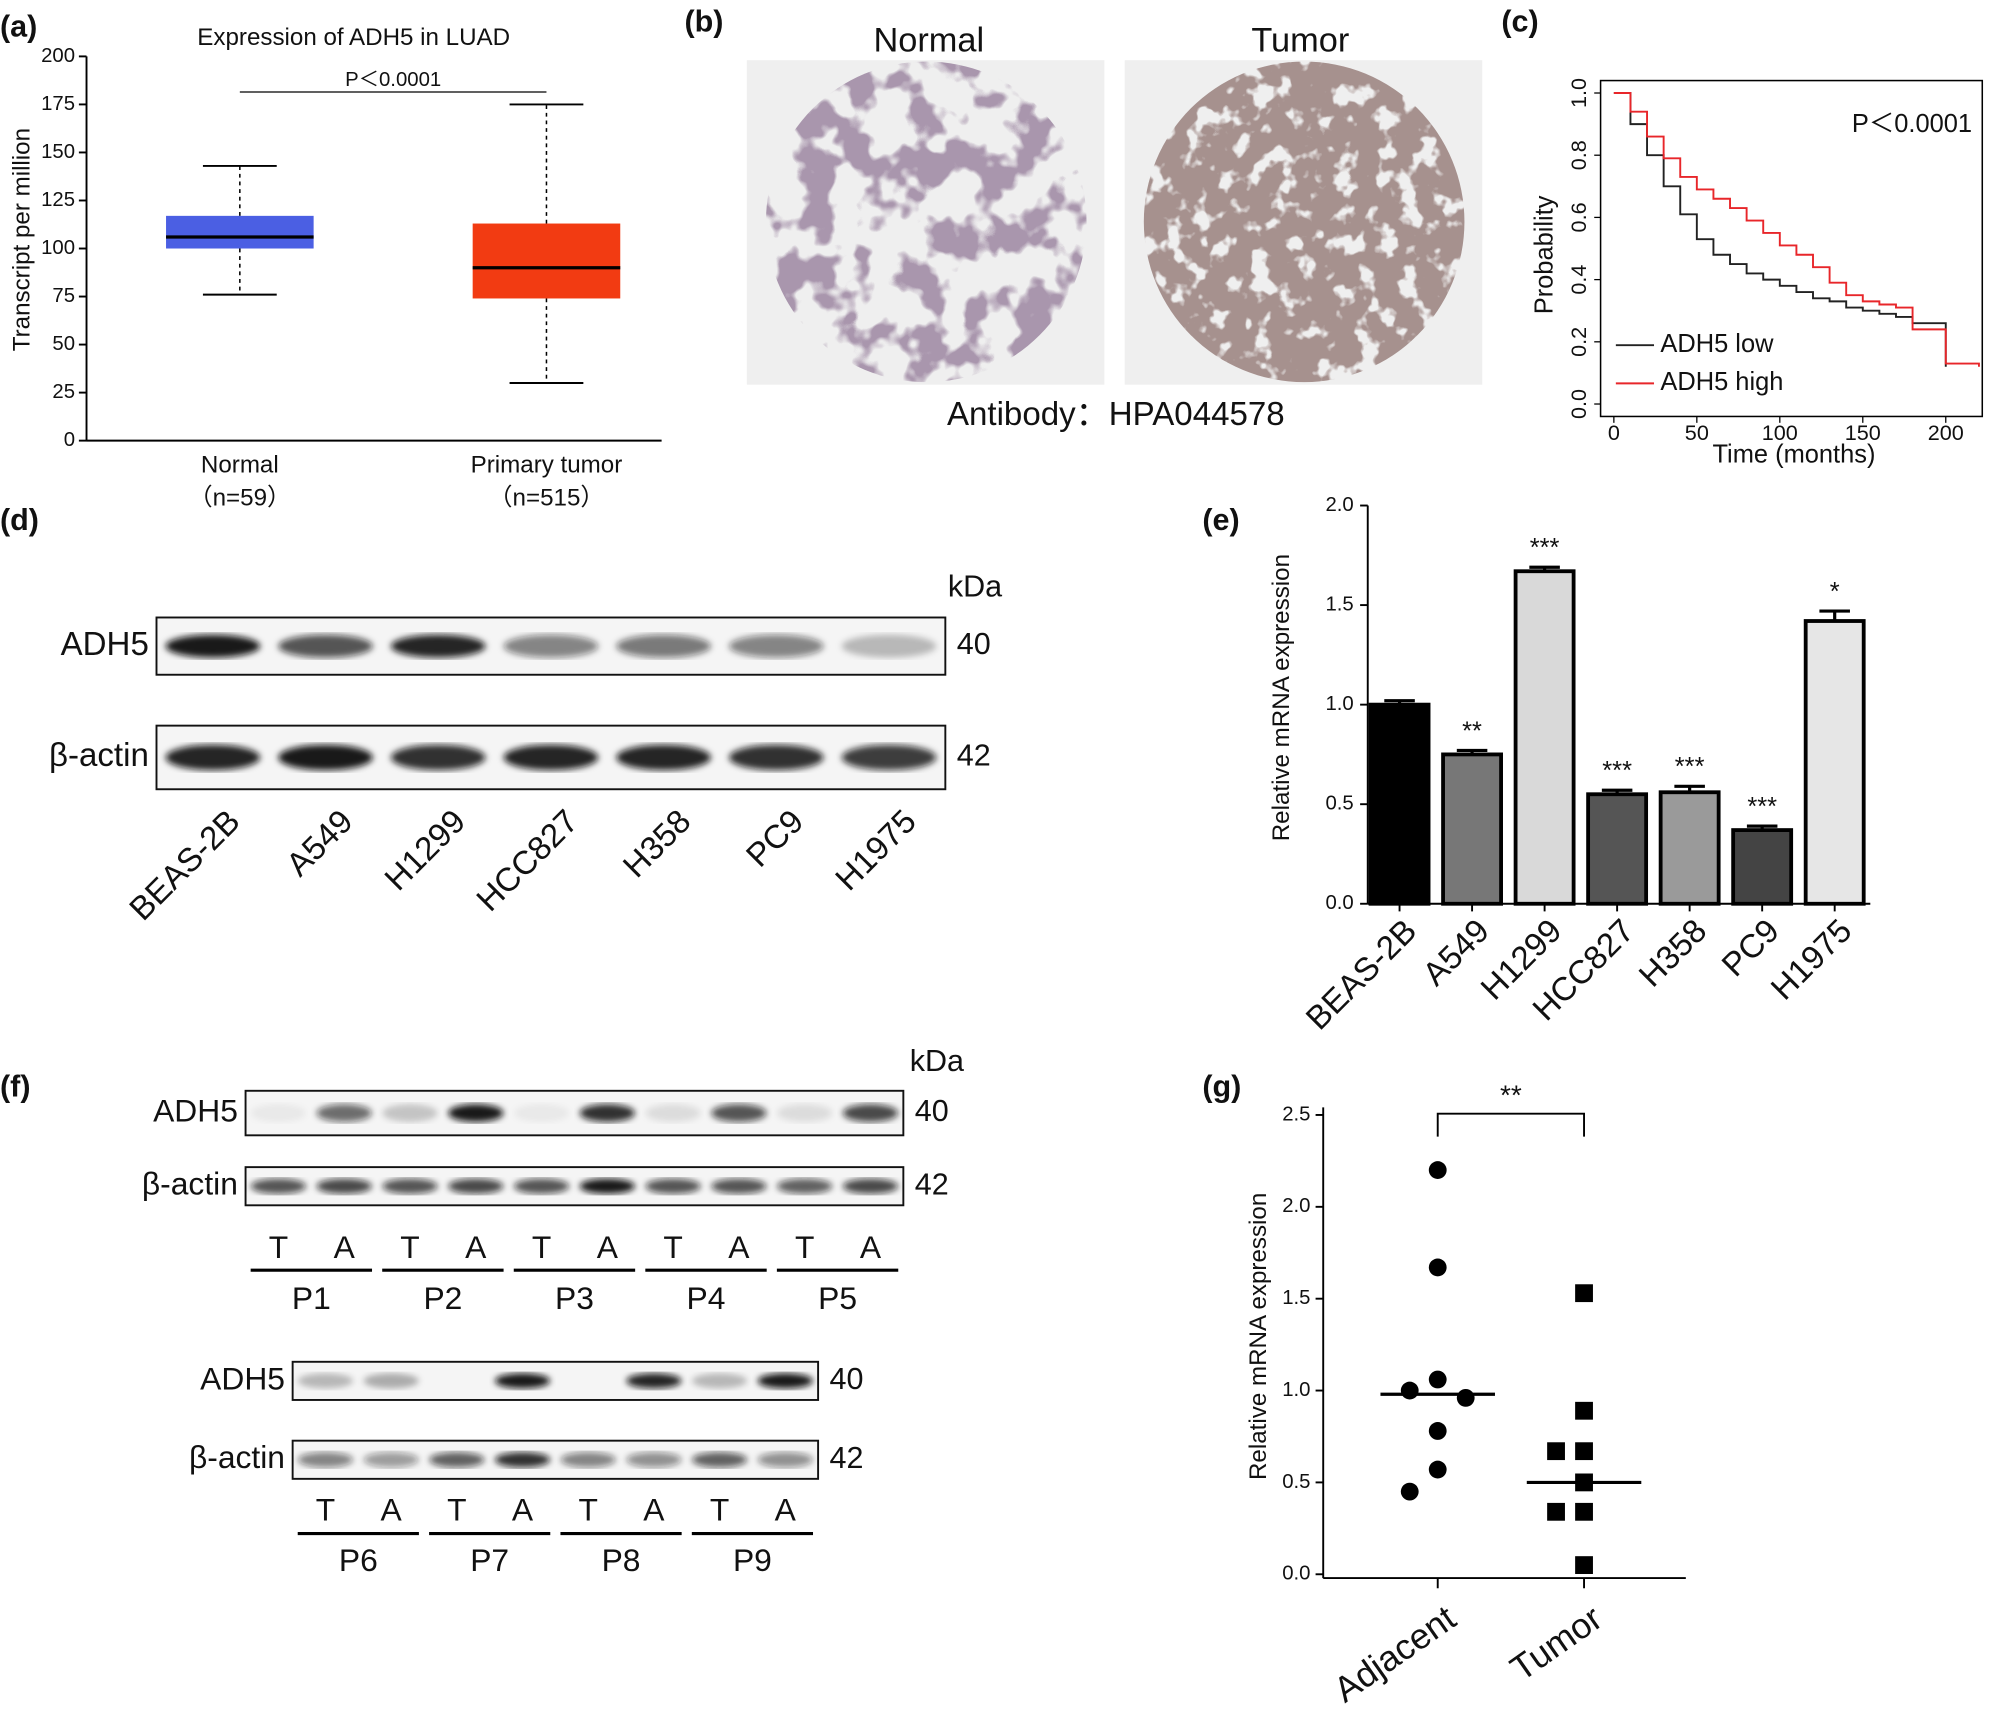 This screenshot has width=1995, height=1721. I want to click on lane-label: H1299, so click(425, 850).